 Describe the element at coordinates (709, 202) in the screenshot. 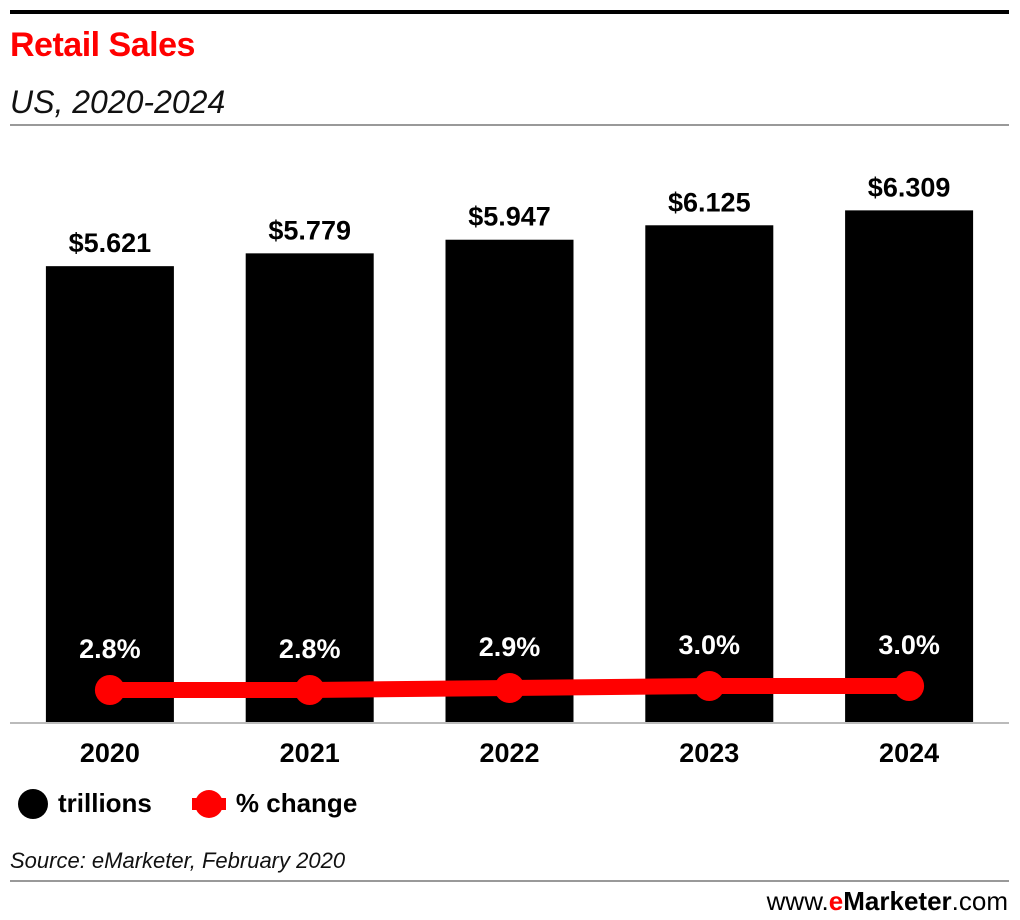

I see `bar-value-label-2023: $6.125` at that location.